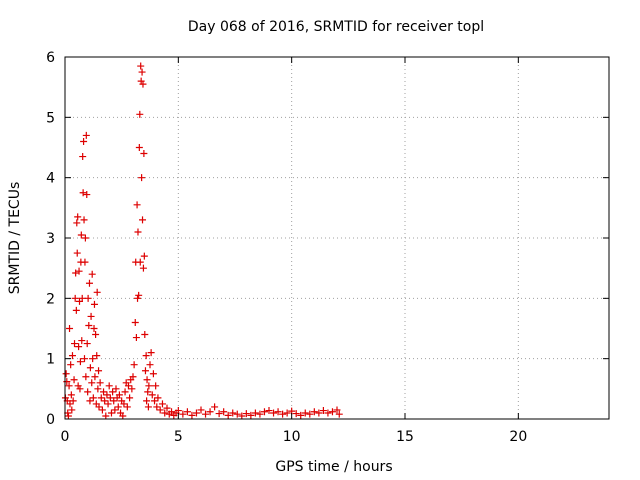  Describe the element at coordinates (50, 118) in the screenshot. I see `y-tick-label: 5` at that location.